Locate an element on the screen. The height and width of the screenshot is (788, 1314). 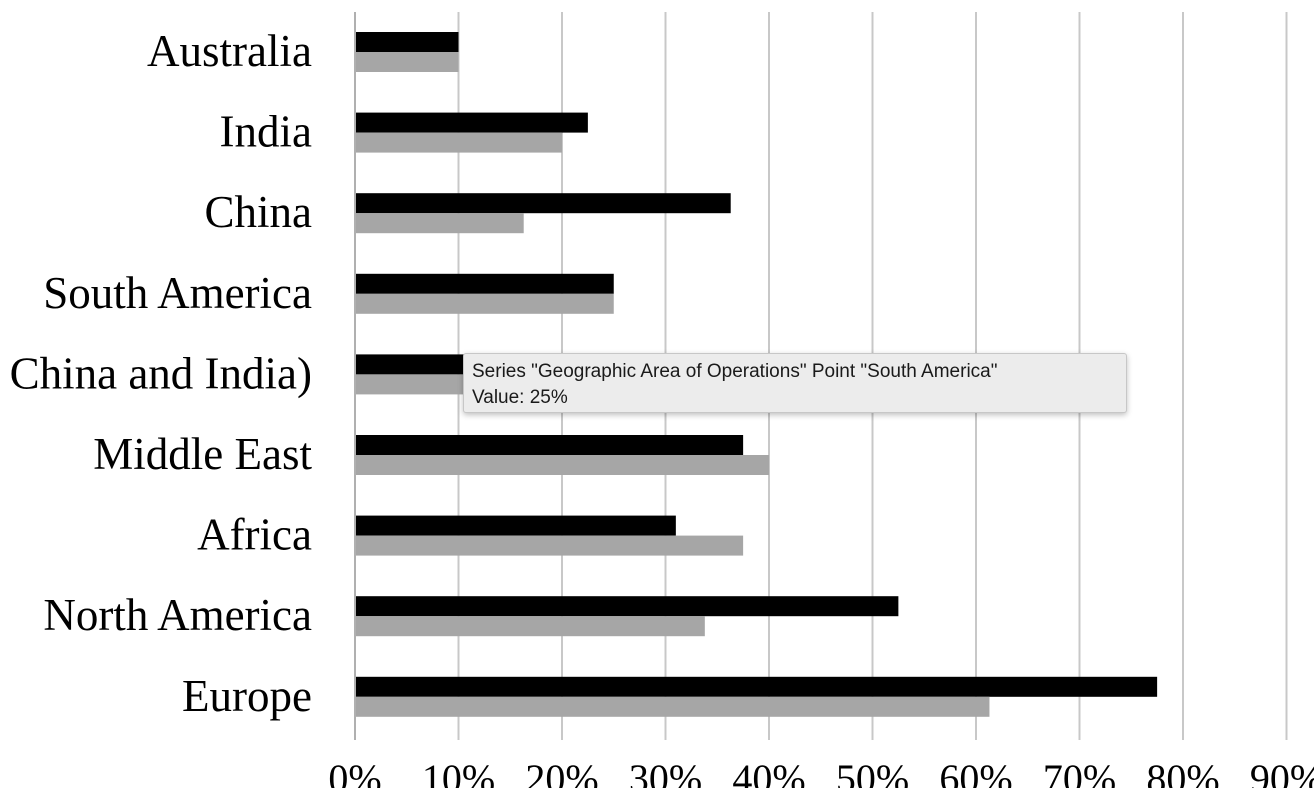
x-tick-label: 0% is located at coordinates (354, 772).